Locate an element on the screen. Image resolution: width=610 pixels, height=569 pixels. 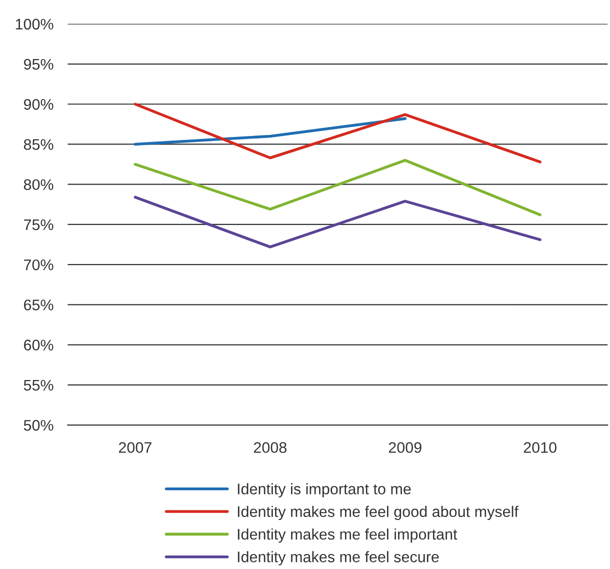
y-tick-label: 70% is located at coordinates (39, 264).